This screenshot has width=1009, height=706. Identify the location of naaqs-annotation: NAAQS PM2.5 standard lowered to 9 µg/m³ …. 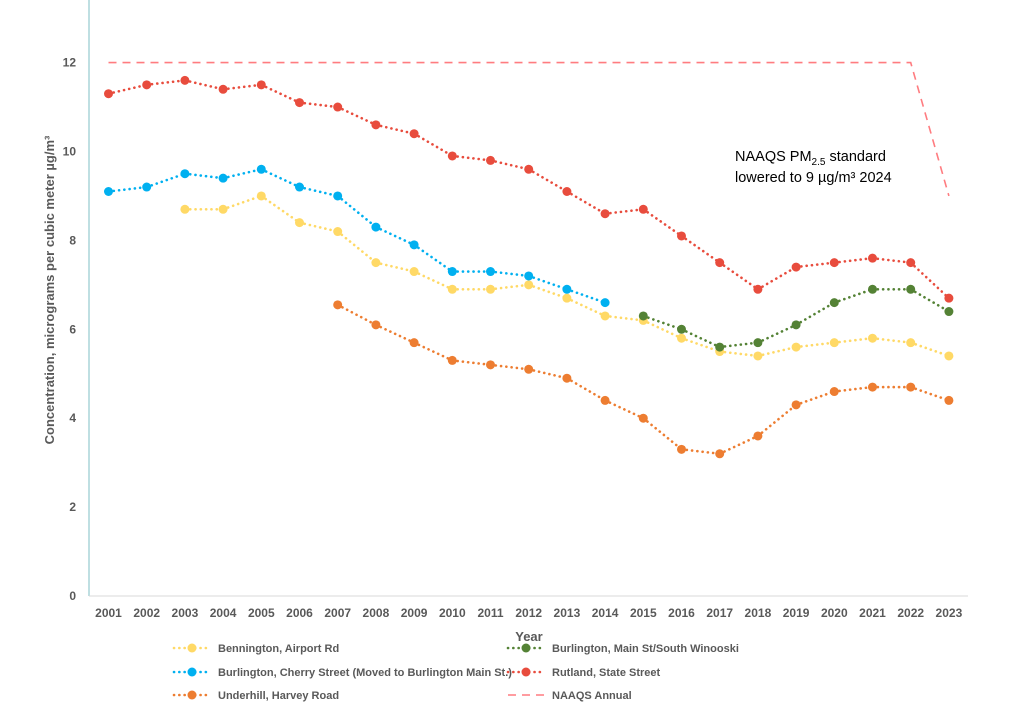
(813, 167).